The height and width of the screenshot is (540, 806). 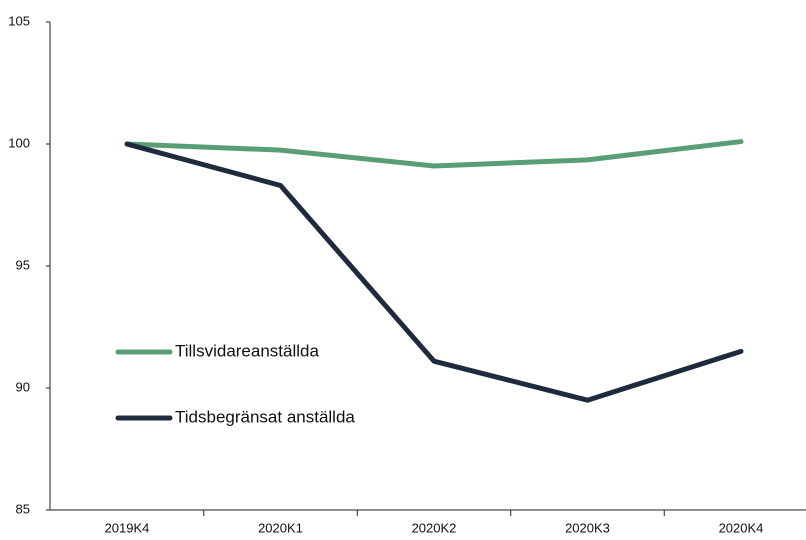 I want to click on y-tick-label: 100, so click(x=19, y=142).